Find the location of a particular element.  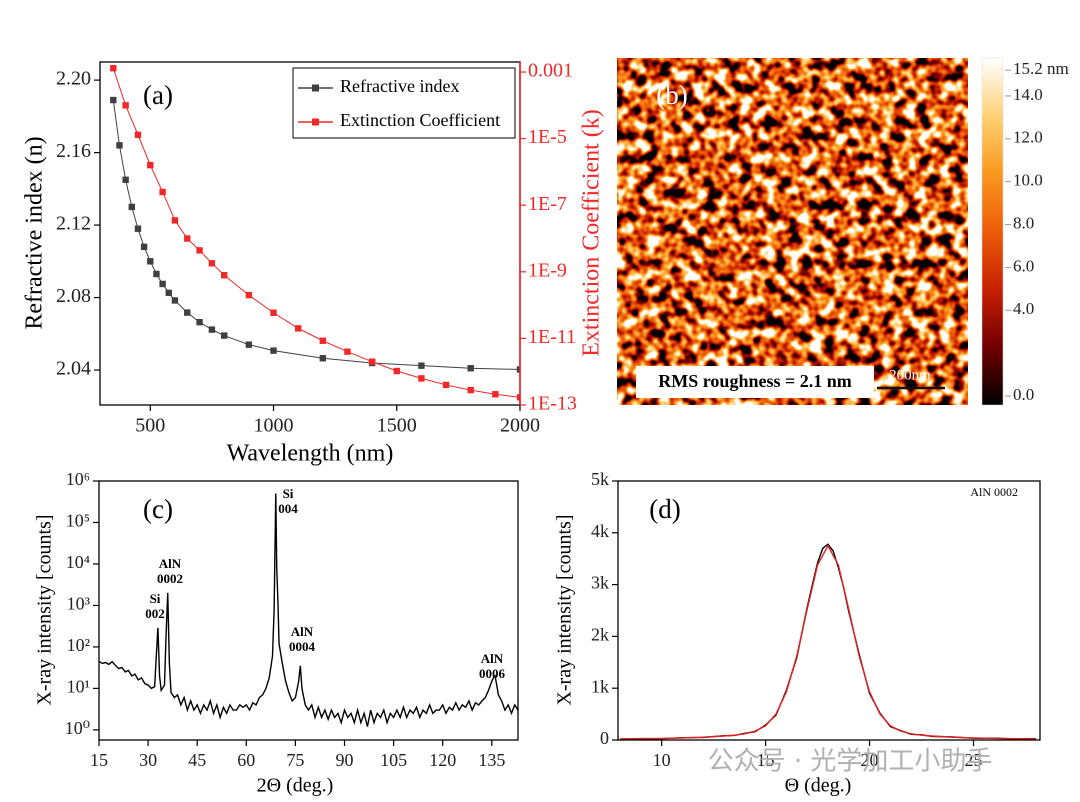

y2-tick-label: 1E-13 is located at coordinates (552, 404).